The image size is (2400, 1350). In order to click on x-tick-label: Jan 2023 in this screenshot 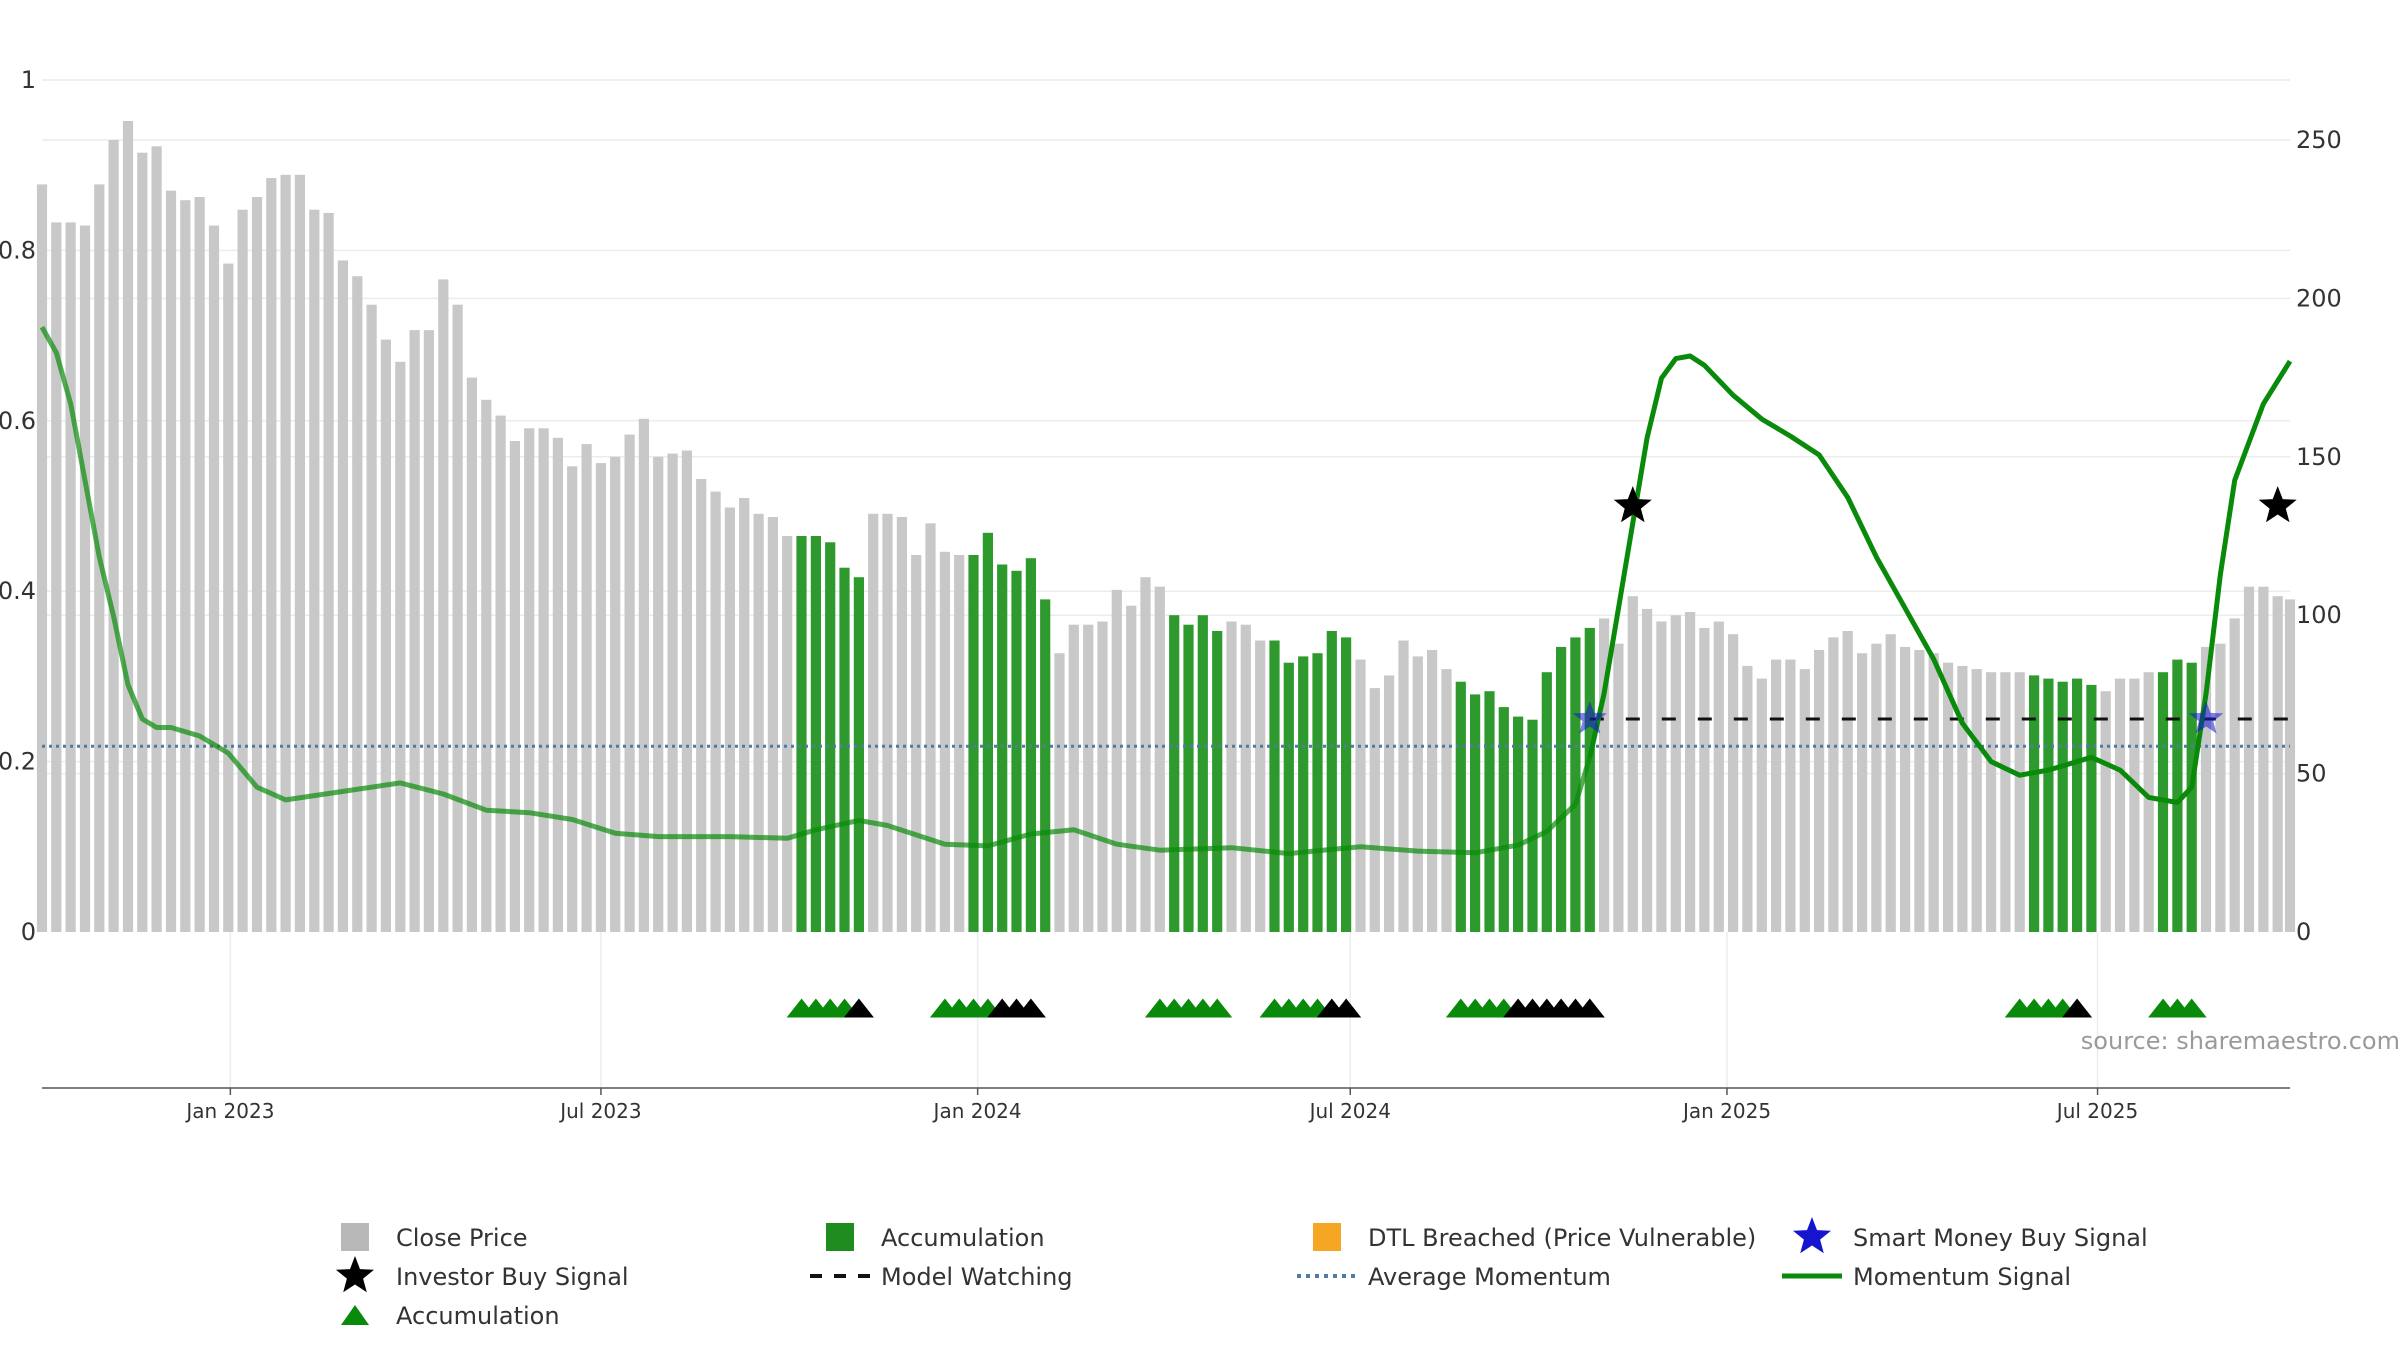, I will do `click(229, 1111)`.